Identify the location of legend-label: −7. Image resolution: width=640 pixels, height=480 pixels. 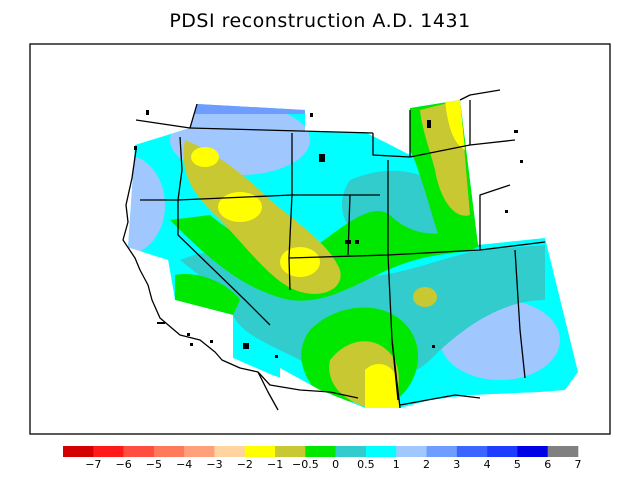
(93, 464).